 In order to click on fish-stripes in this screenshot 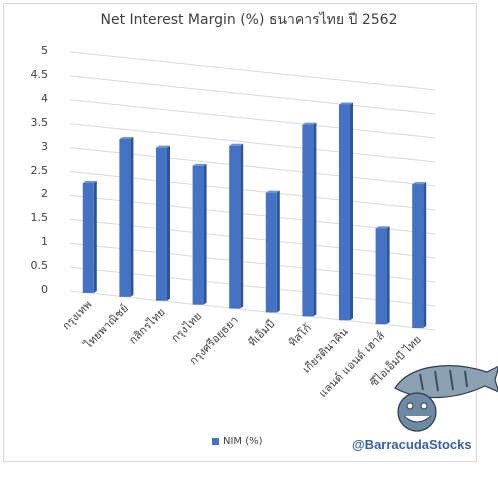, I will do `click(443, 380)`.